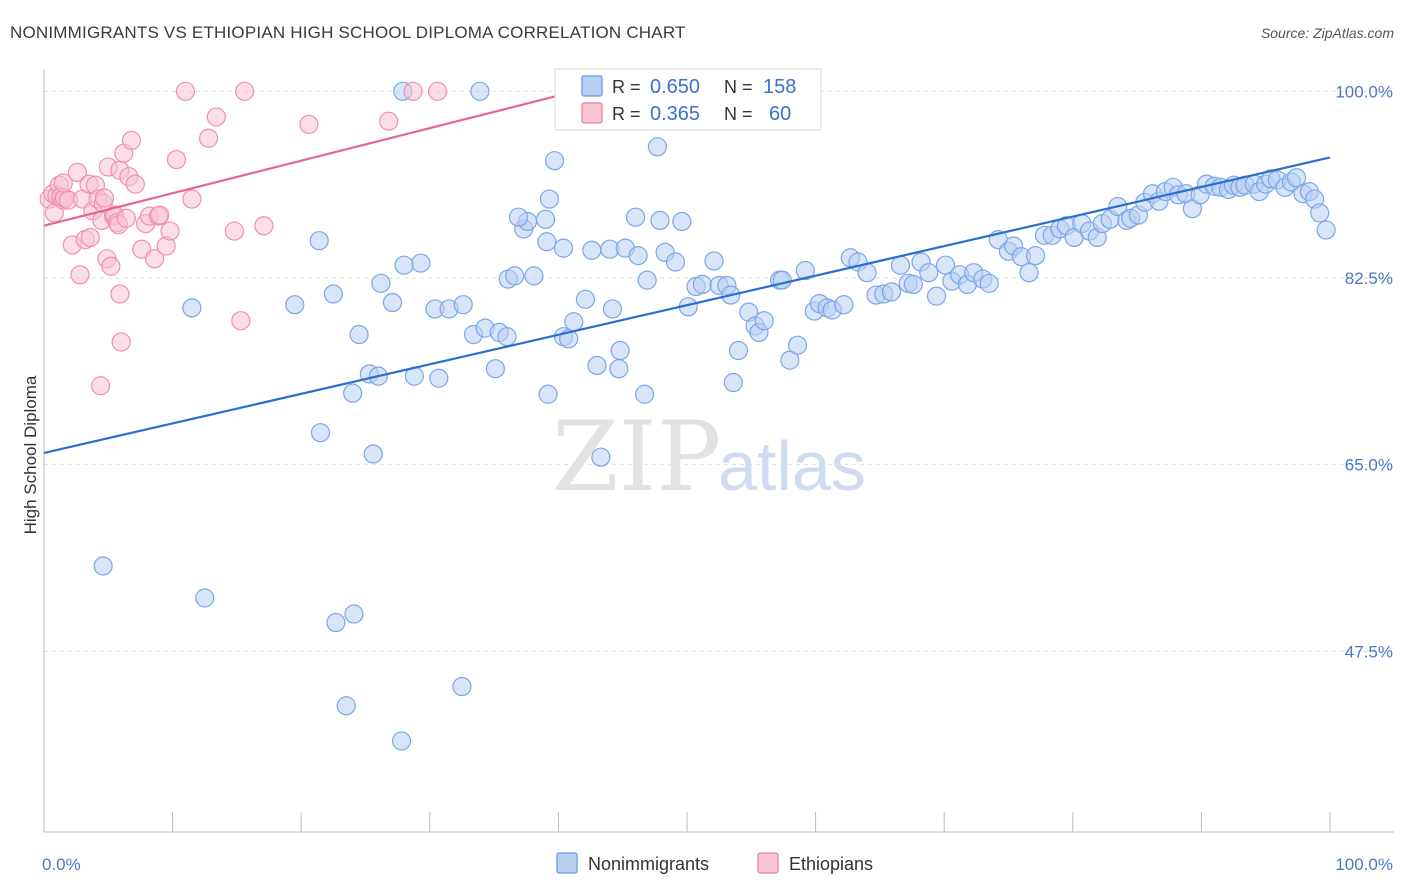 The height and width of the screenshot is (892, 1406). I want to click on bottom-legend-nonimmigrants: Nonimmigrants, so click(648, 864).